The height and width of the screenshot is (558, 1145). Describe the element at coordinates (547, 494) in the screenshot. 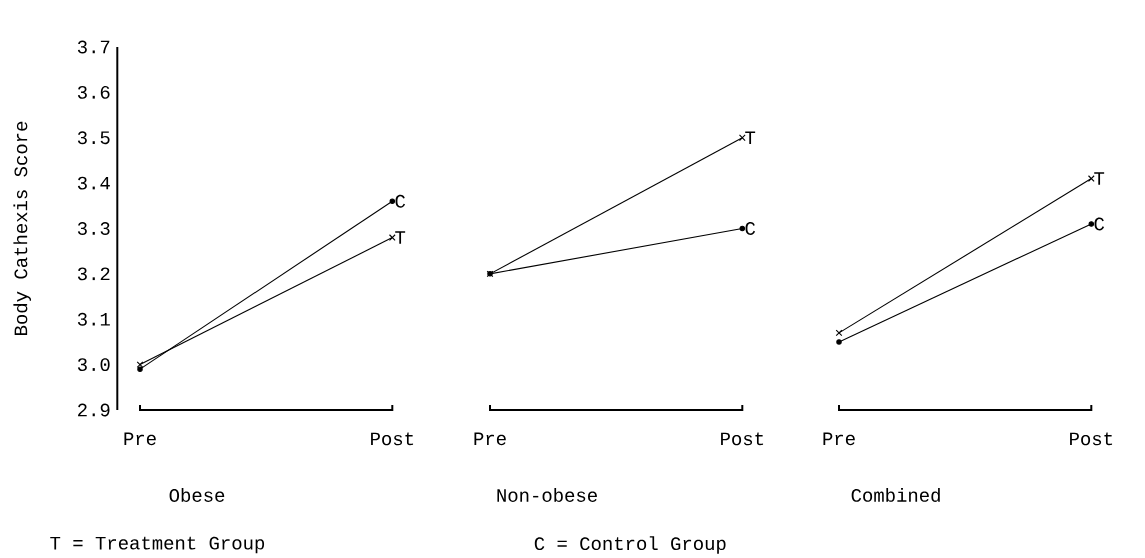

I see `x-axis-title: Non-obese` at that location.